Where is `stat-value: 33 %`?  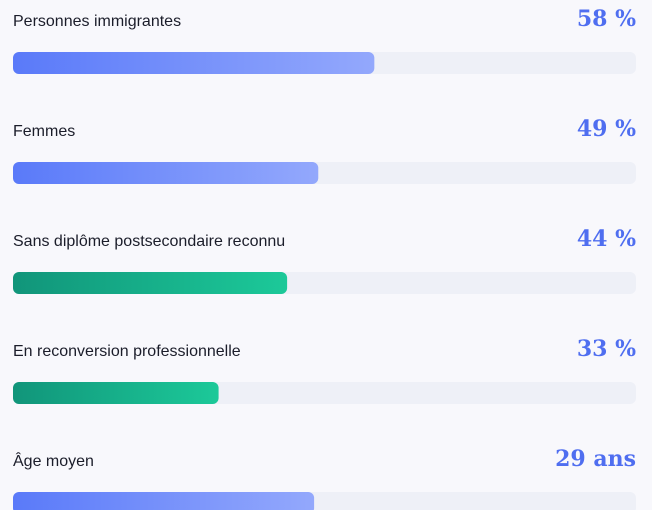
stat-value: 33 % is located at coordinates (606, 349).